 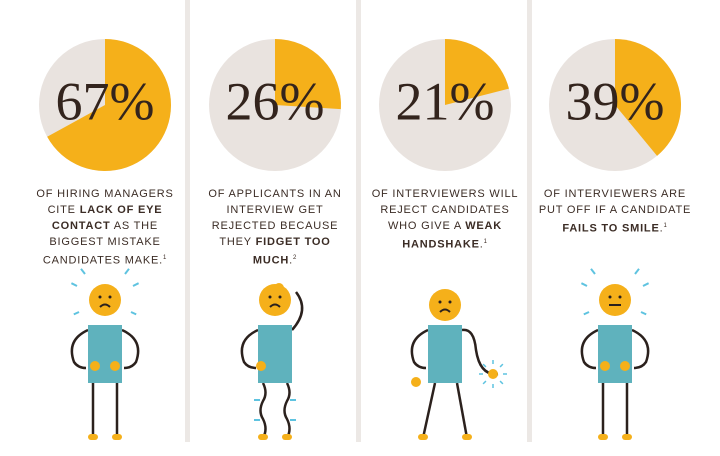 What do you see at coordinates (105, 101) in the screenshot?
I see `percent-label: 67%` at bounding box center [105, 101].